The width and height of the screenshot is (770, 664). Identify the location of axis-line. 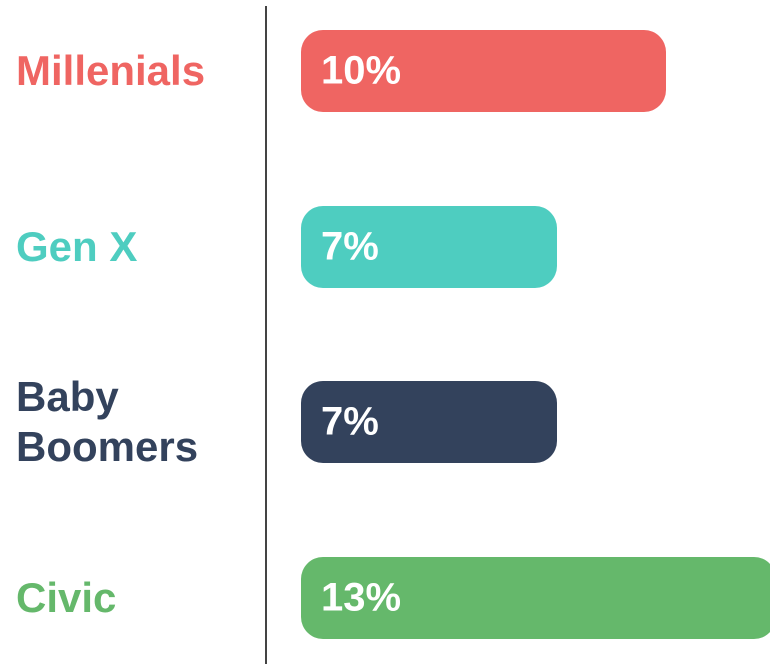
(266, 335).